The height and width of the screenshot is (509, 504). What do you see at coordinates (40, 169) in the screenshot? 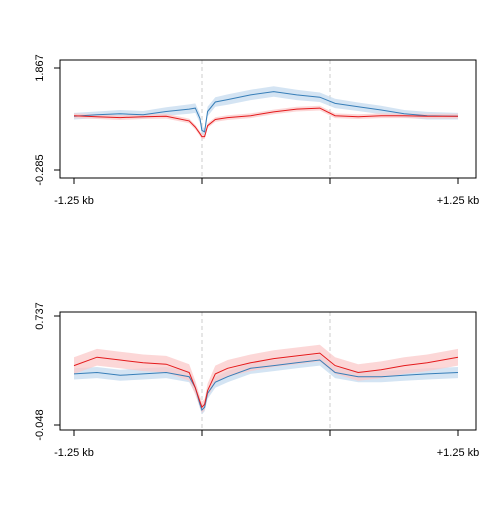
I see `y-tick-label: -0.285` at bounding box center [40, 169].